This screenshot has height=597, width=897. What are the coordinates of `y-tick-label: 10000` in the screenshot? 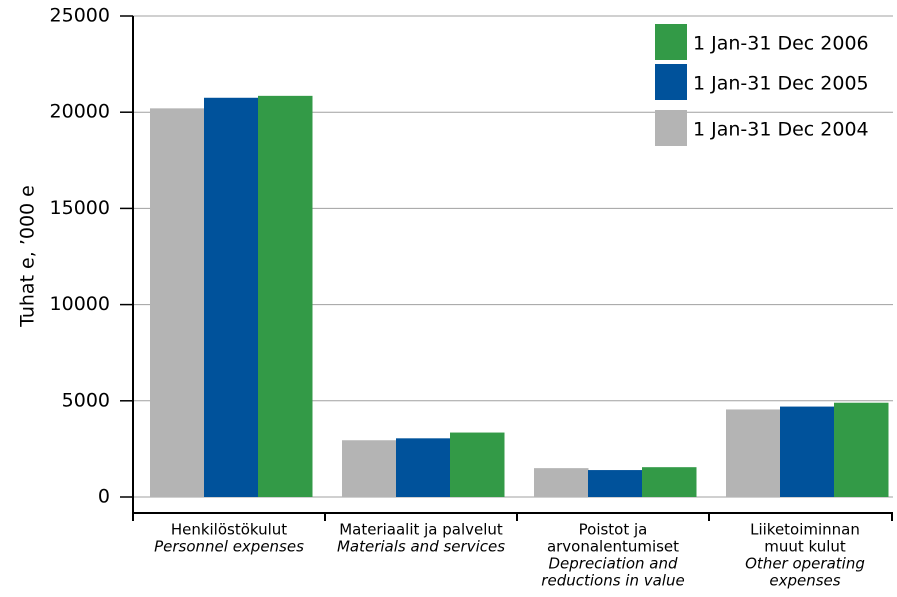 It's located at (80, 304).